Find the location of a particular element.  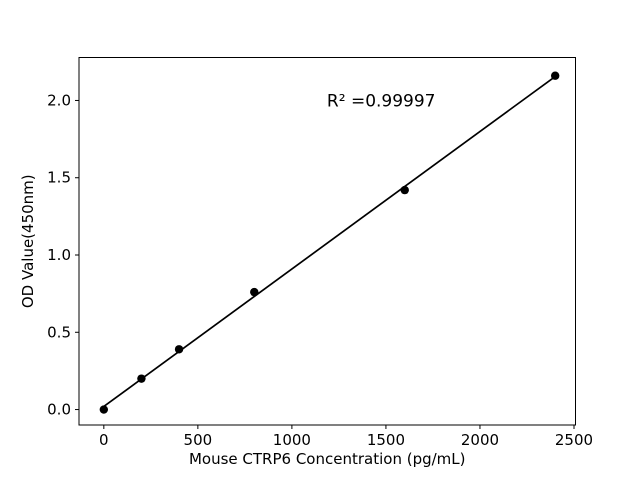

x-tick-label: 500 is located at coordinates (198, 440).